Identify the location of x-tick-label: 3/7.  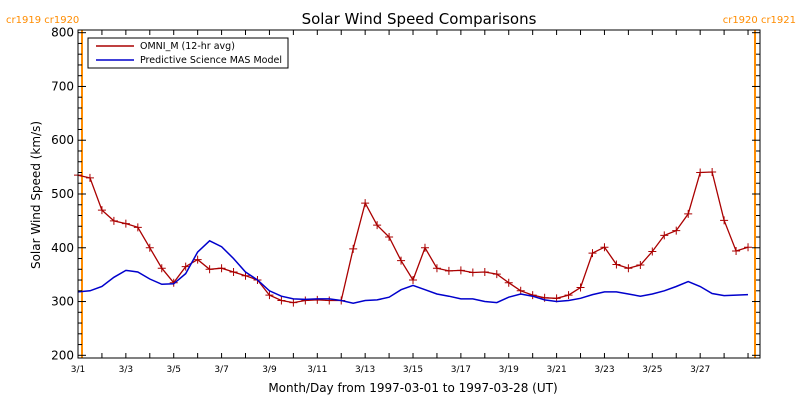
(221, 370).